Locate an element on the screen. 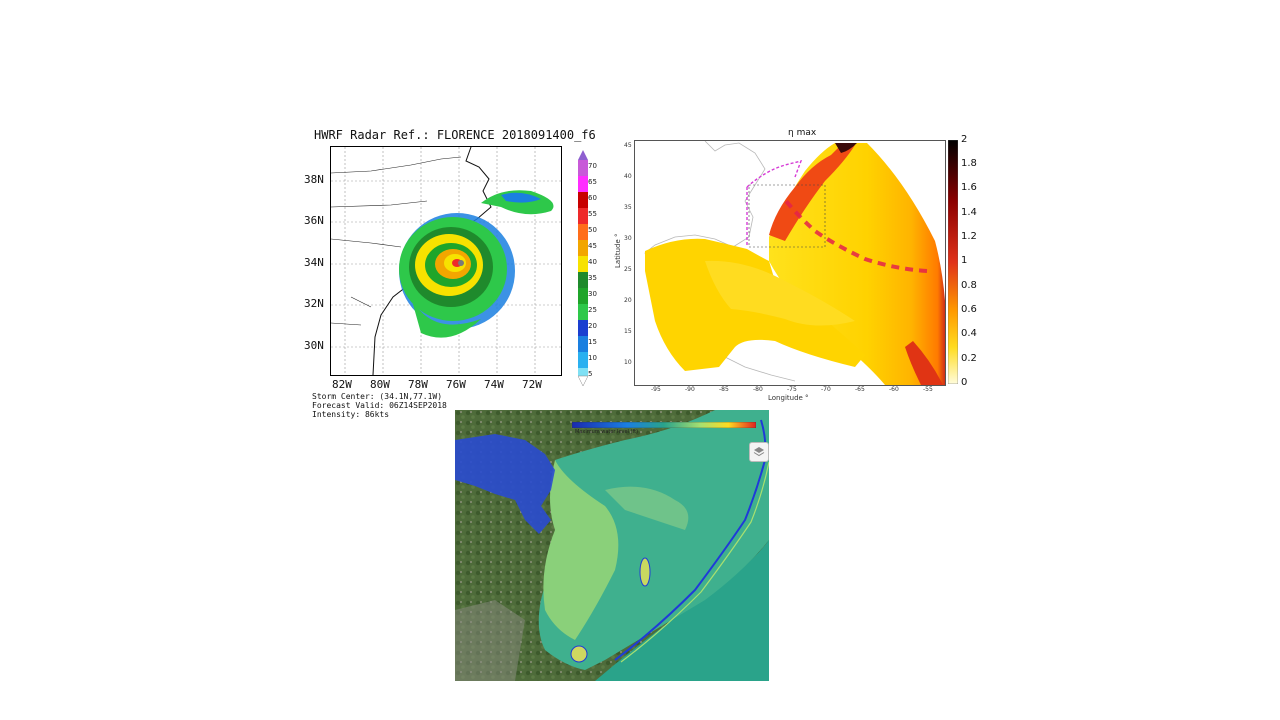  surge-title: η max is located at coordinates (802, 133).